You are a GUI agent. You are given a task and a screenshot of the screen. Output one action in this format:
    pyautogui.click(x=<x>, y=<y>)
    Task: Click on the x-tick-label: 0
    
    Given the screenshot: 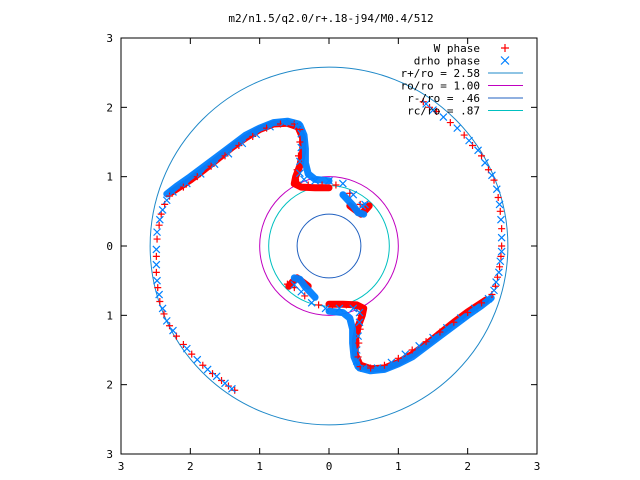 What is the action you would take?
    pyautogui.click(x=329, y=466)
    